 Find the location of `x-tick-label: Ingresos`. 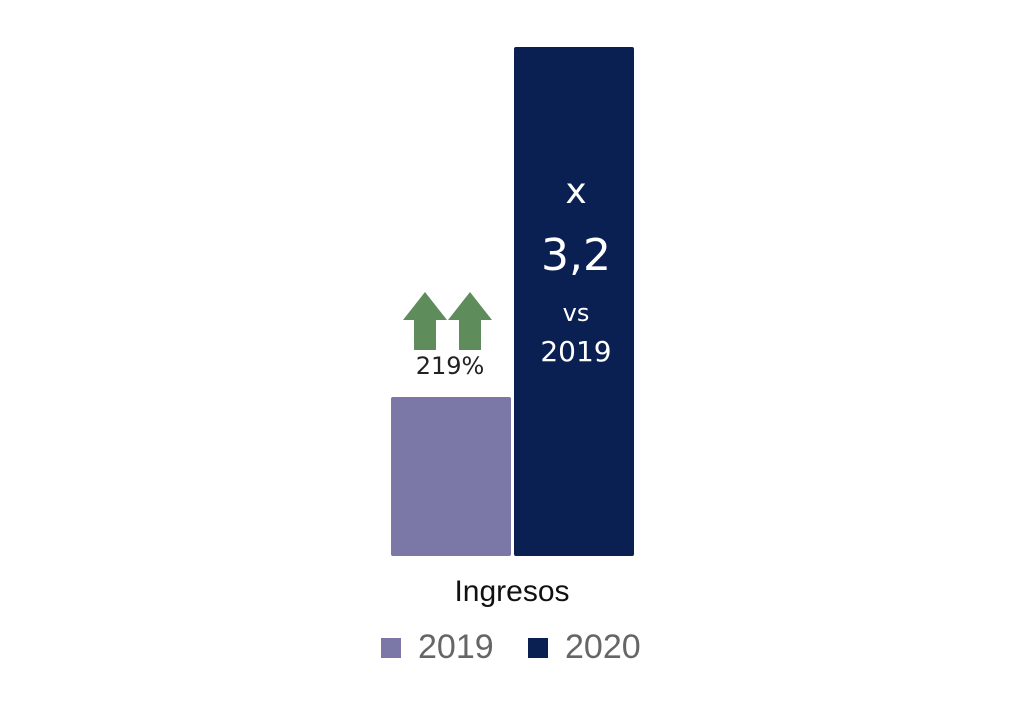

x-tick-label: Ingresos is located at coordinates (511, 591).